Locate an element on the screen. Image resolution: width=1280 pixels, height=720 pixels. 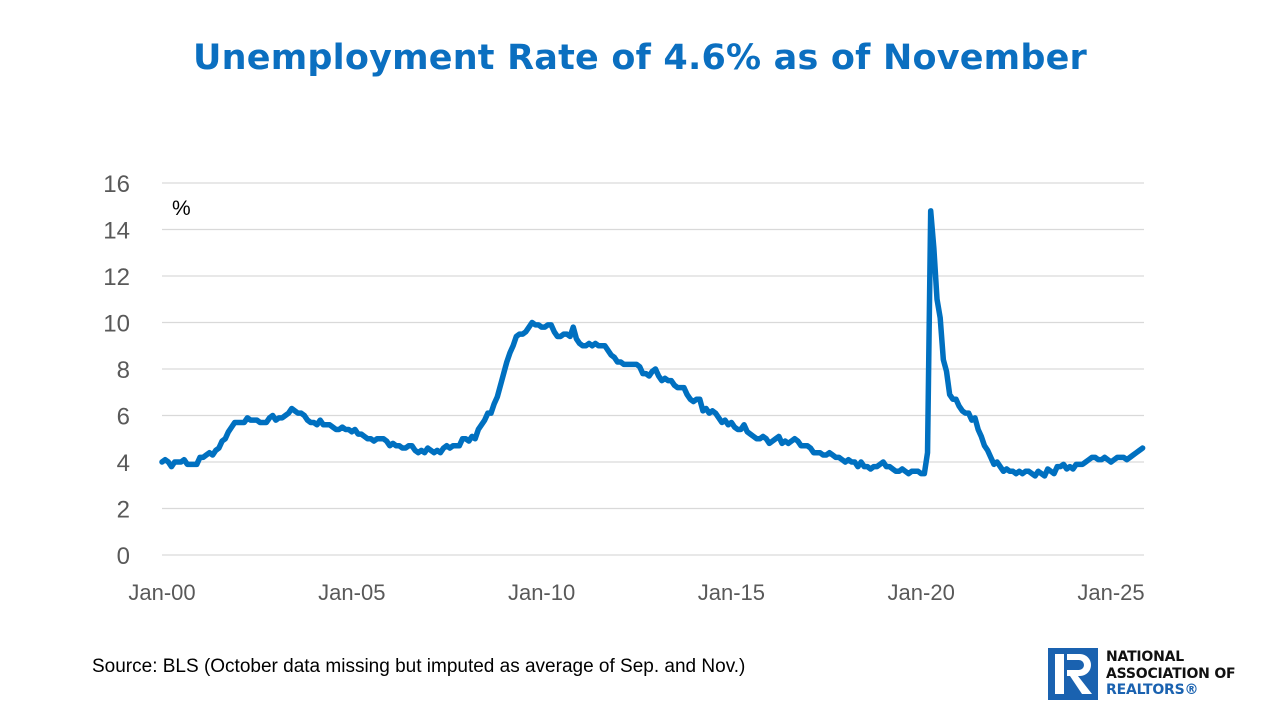
y-tick-label: 4 is located at coordinates (123, 463).